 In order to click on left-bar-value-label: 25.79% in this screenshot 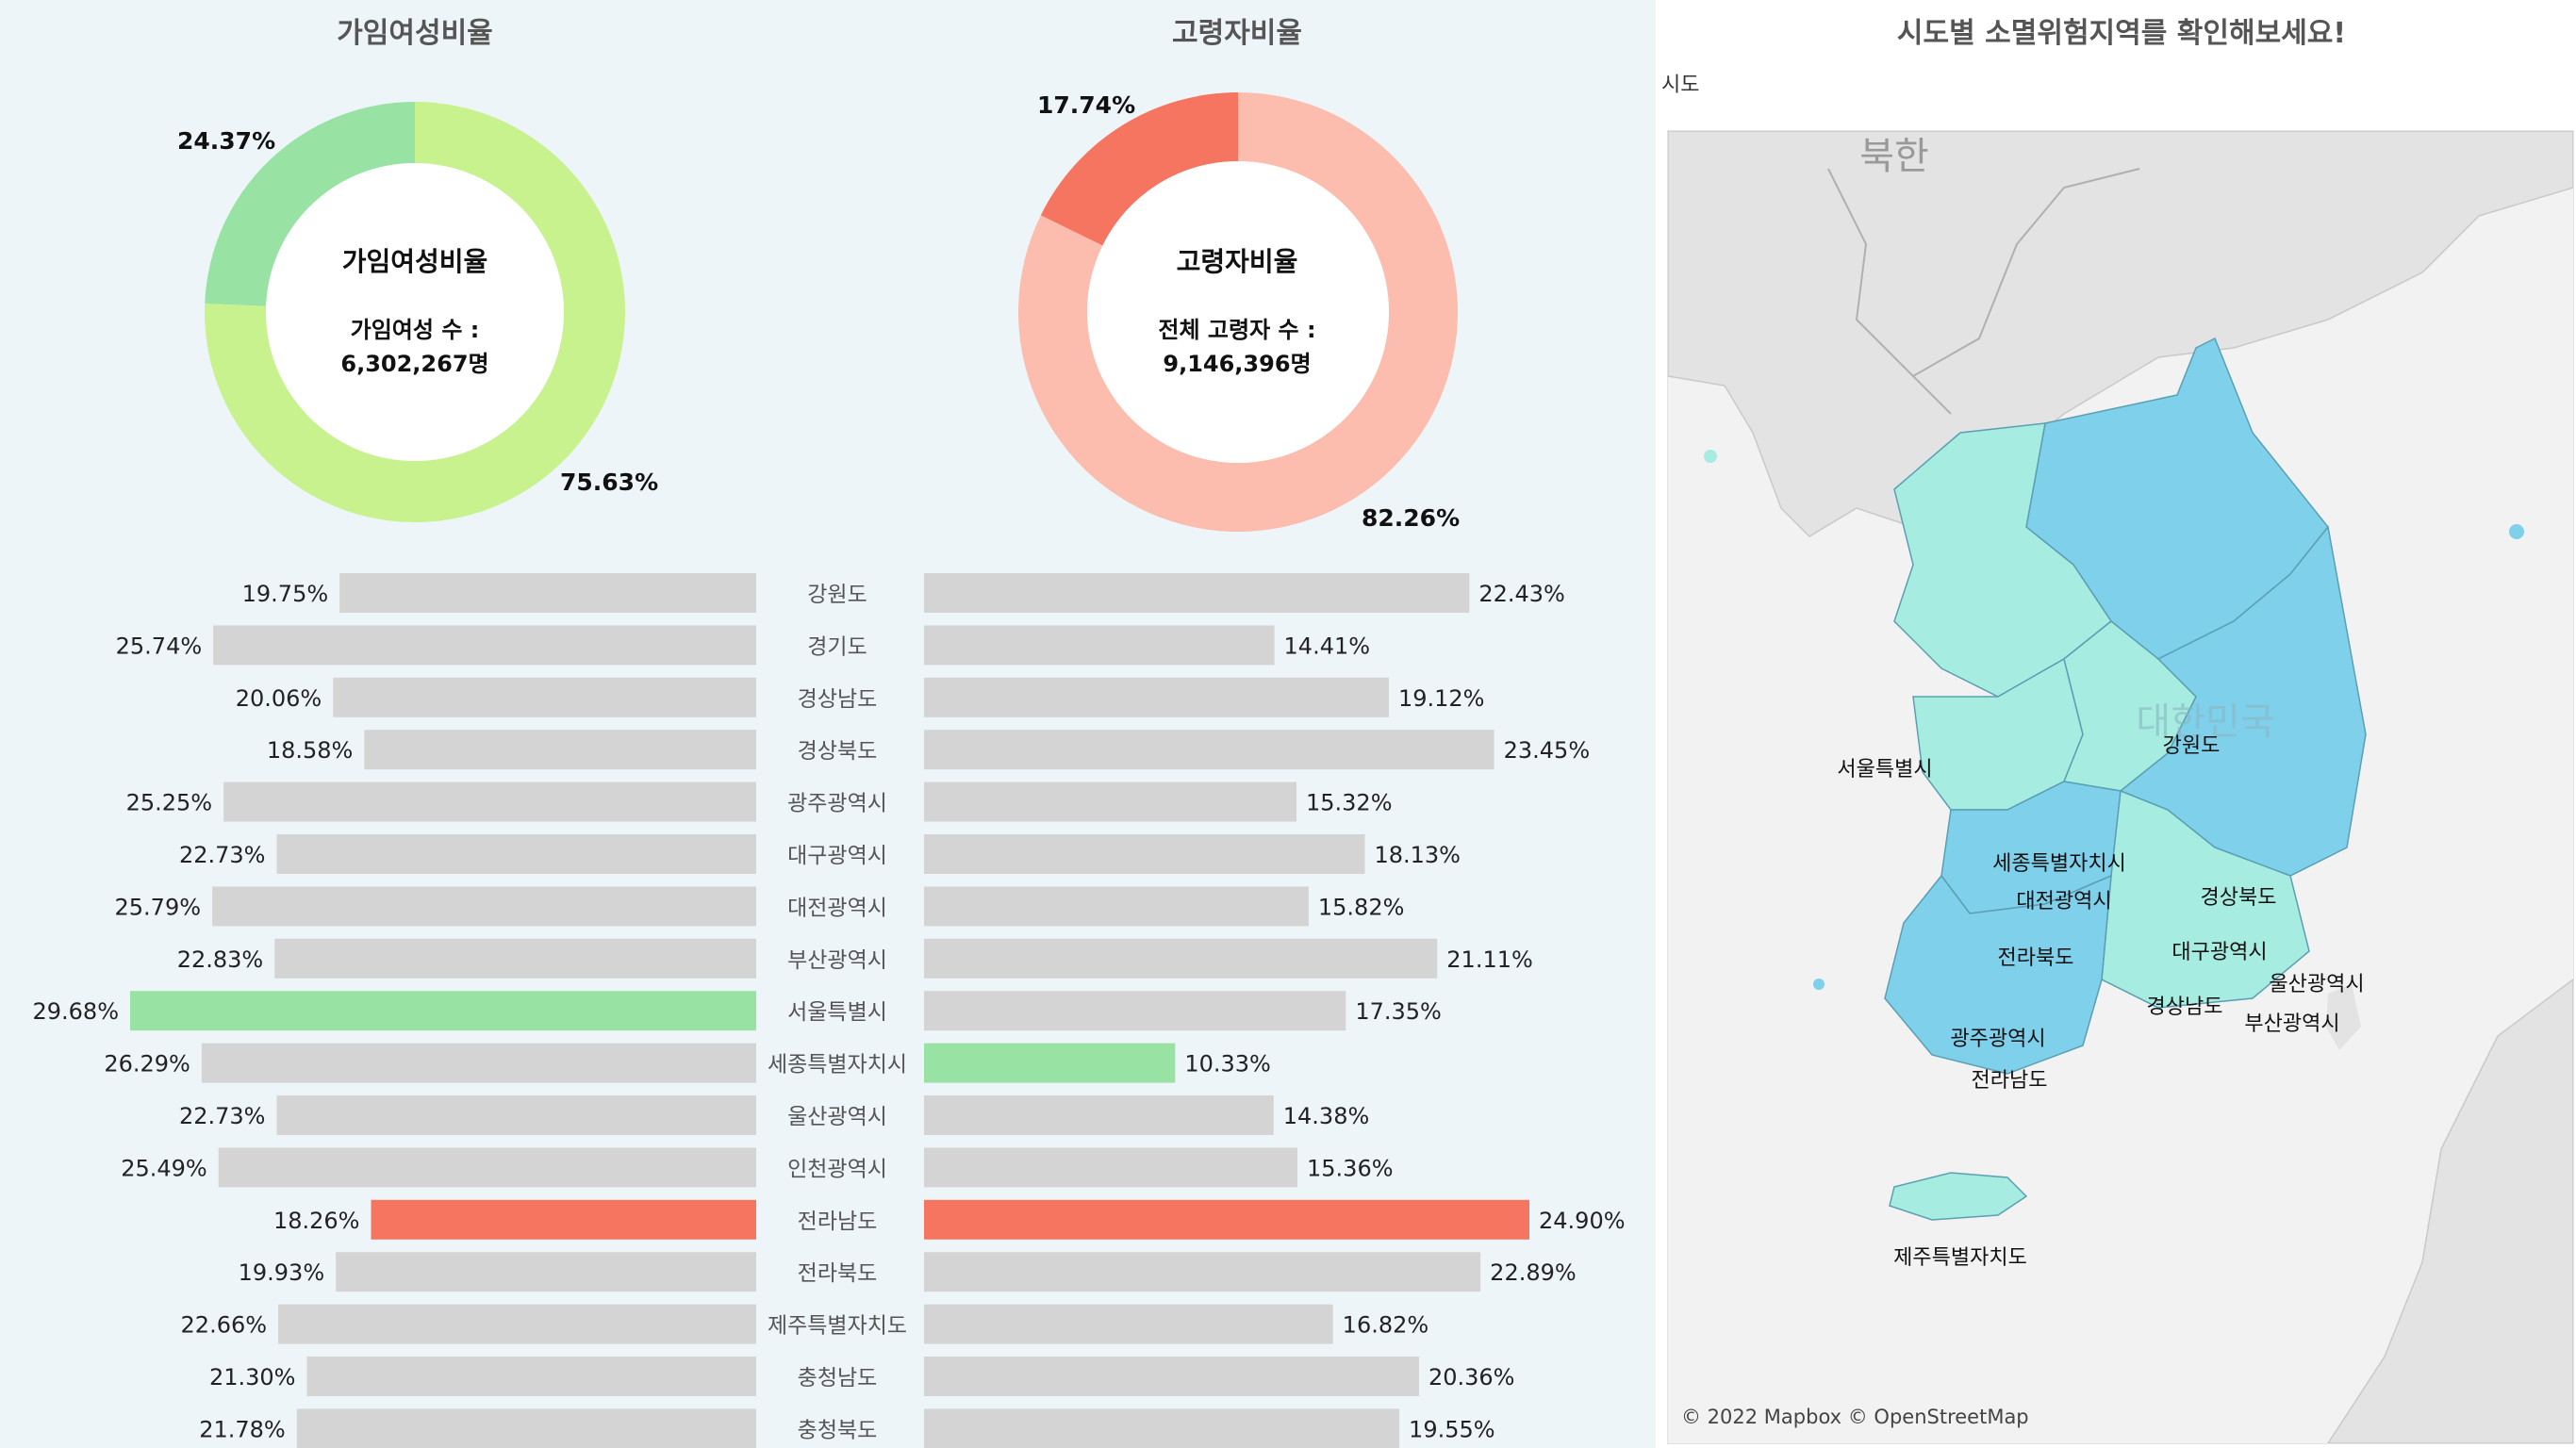, I will do `click(158, 907)`.